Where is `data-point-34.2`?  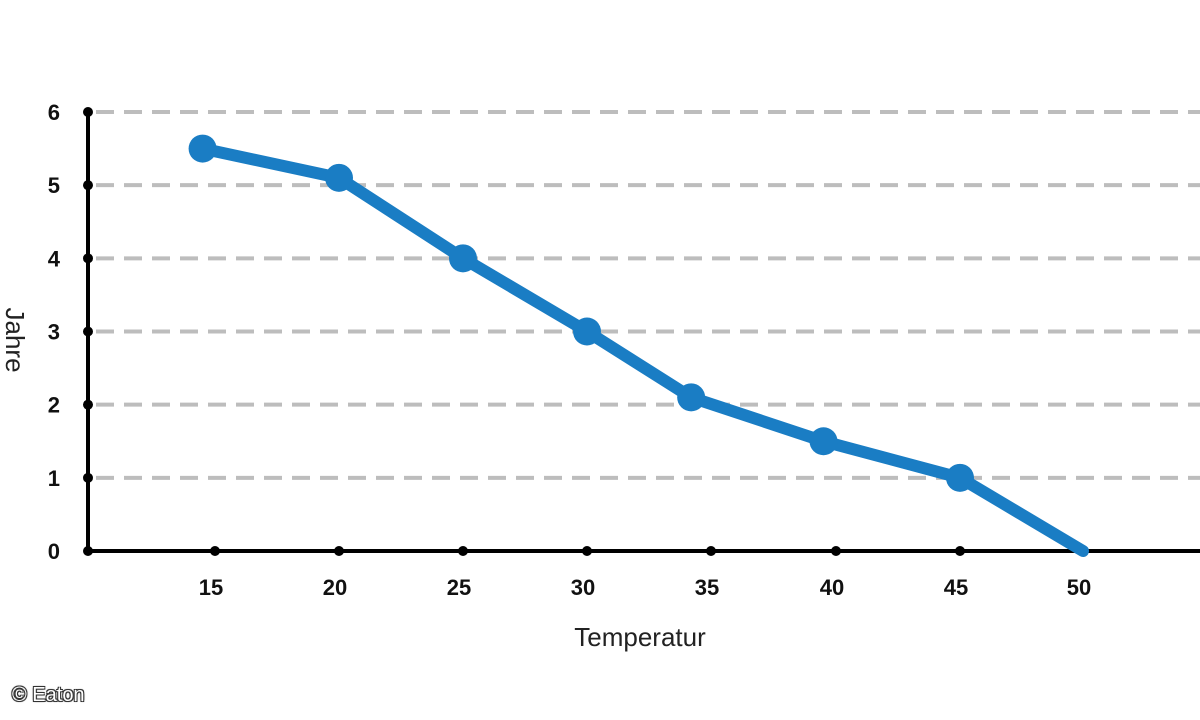
data-point-34.2 is located at coordinates (691, 397).